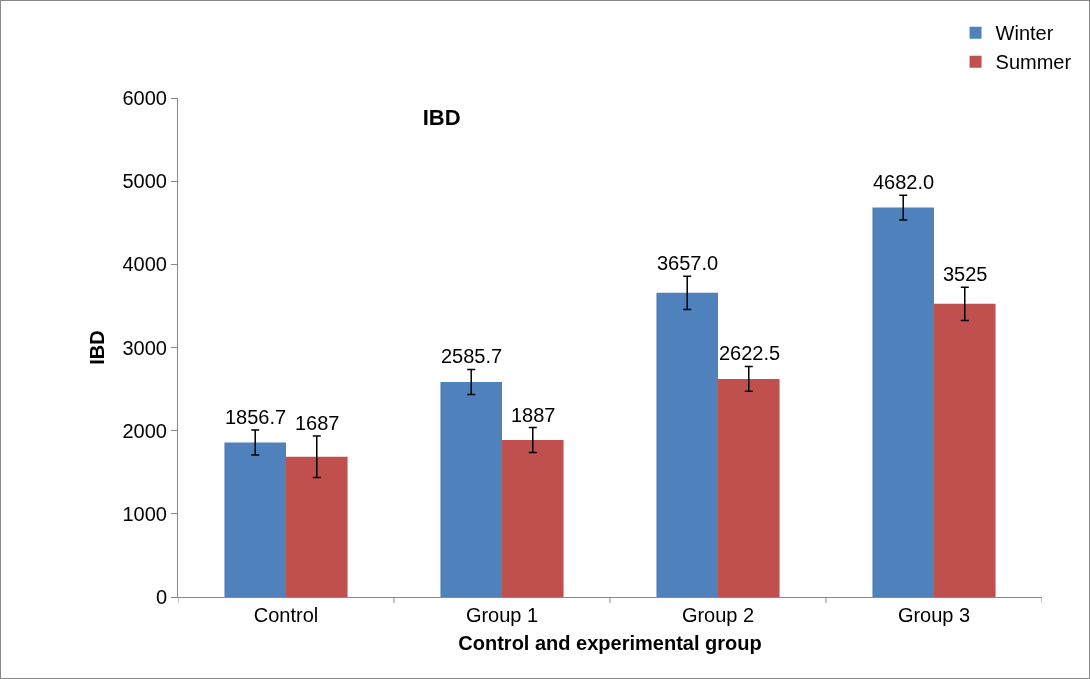 The height and width of the screenshot is (679, 1090). I want to click on x-tick-label: Group 3, so click(934, 615).